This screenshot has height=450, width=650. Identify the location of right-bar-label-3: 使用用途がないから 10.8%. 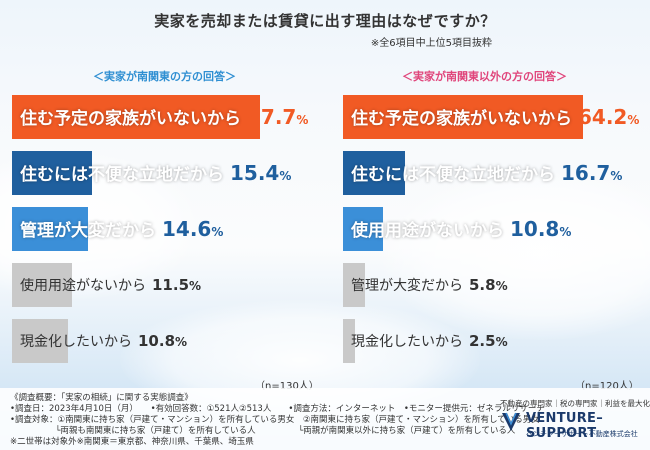
(461, 230).